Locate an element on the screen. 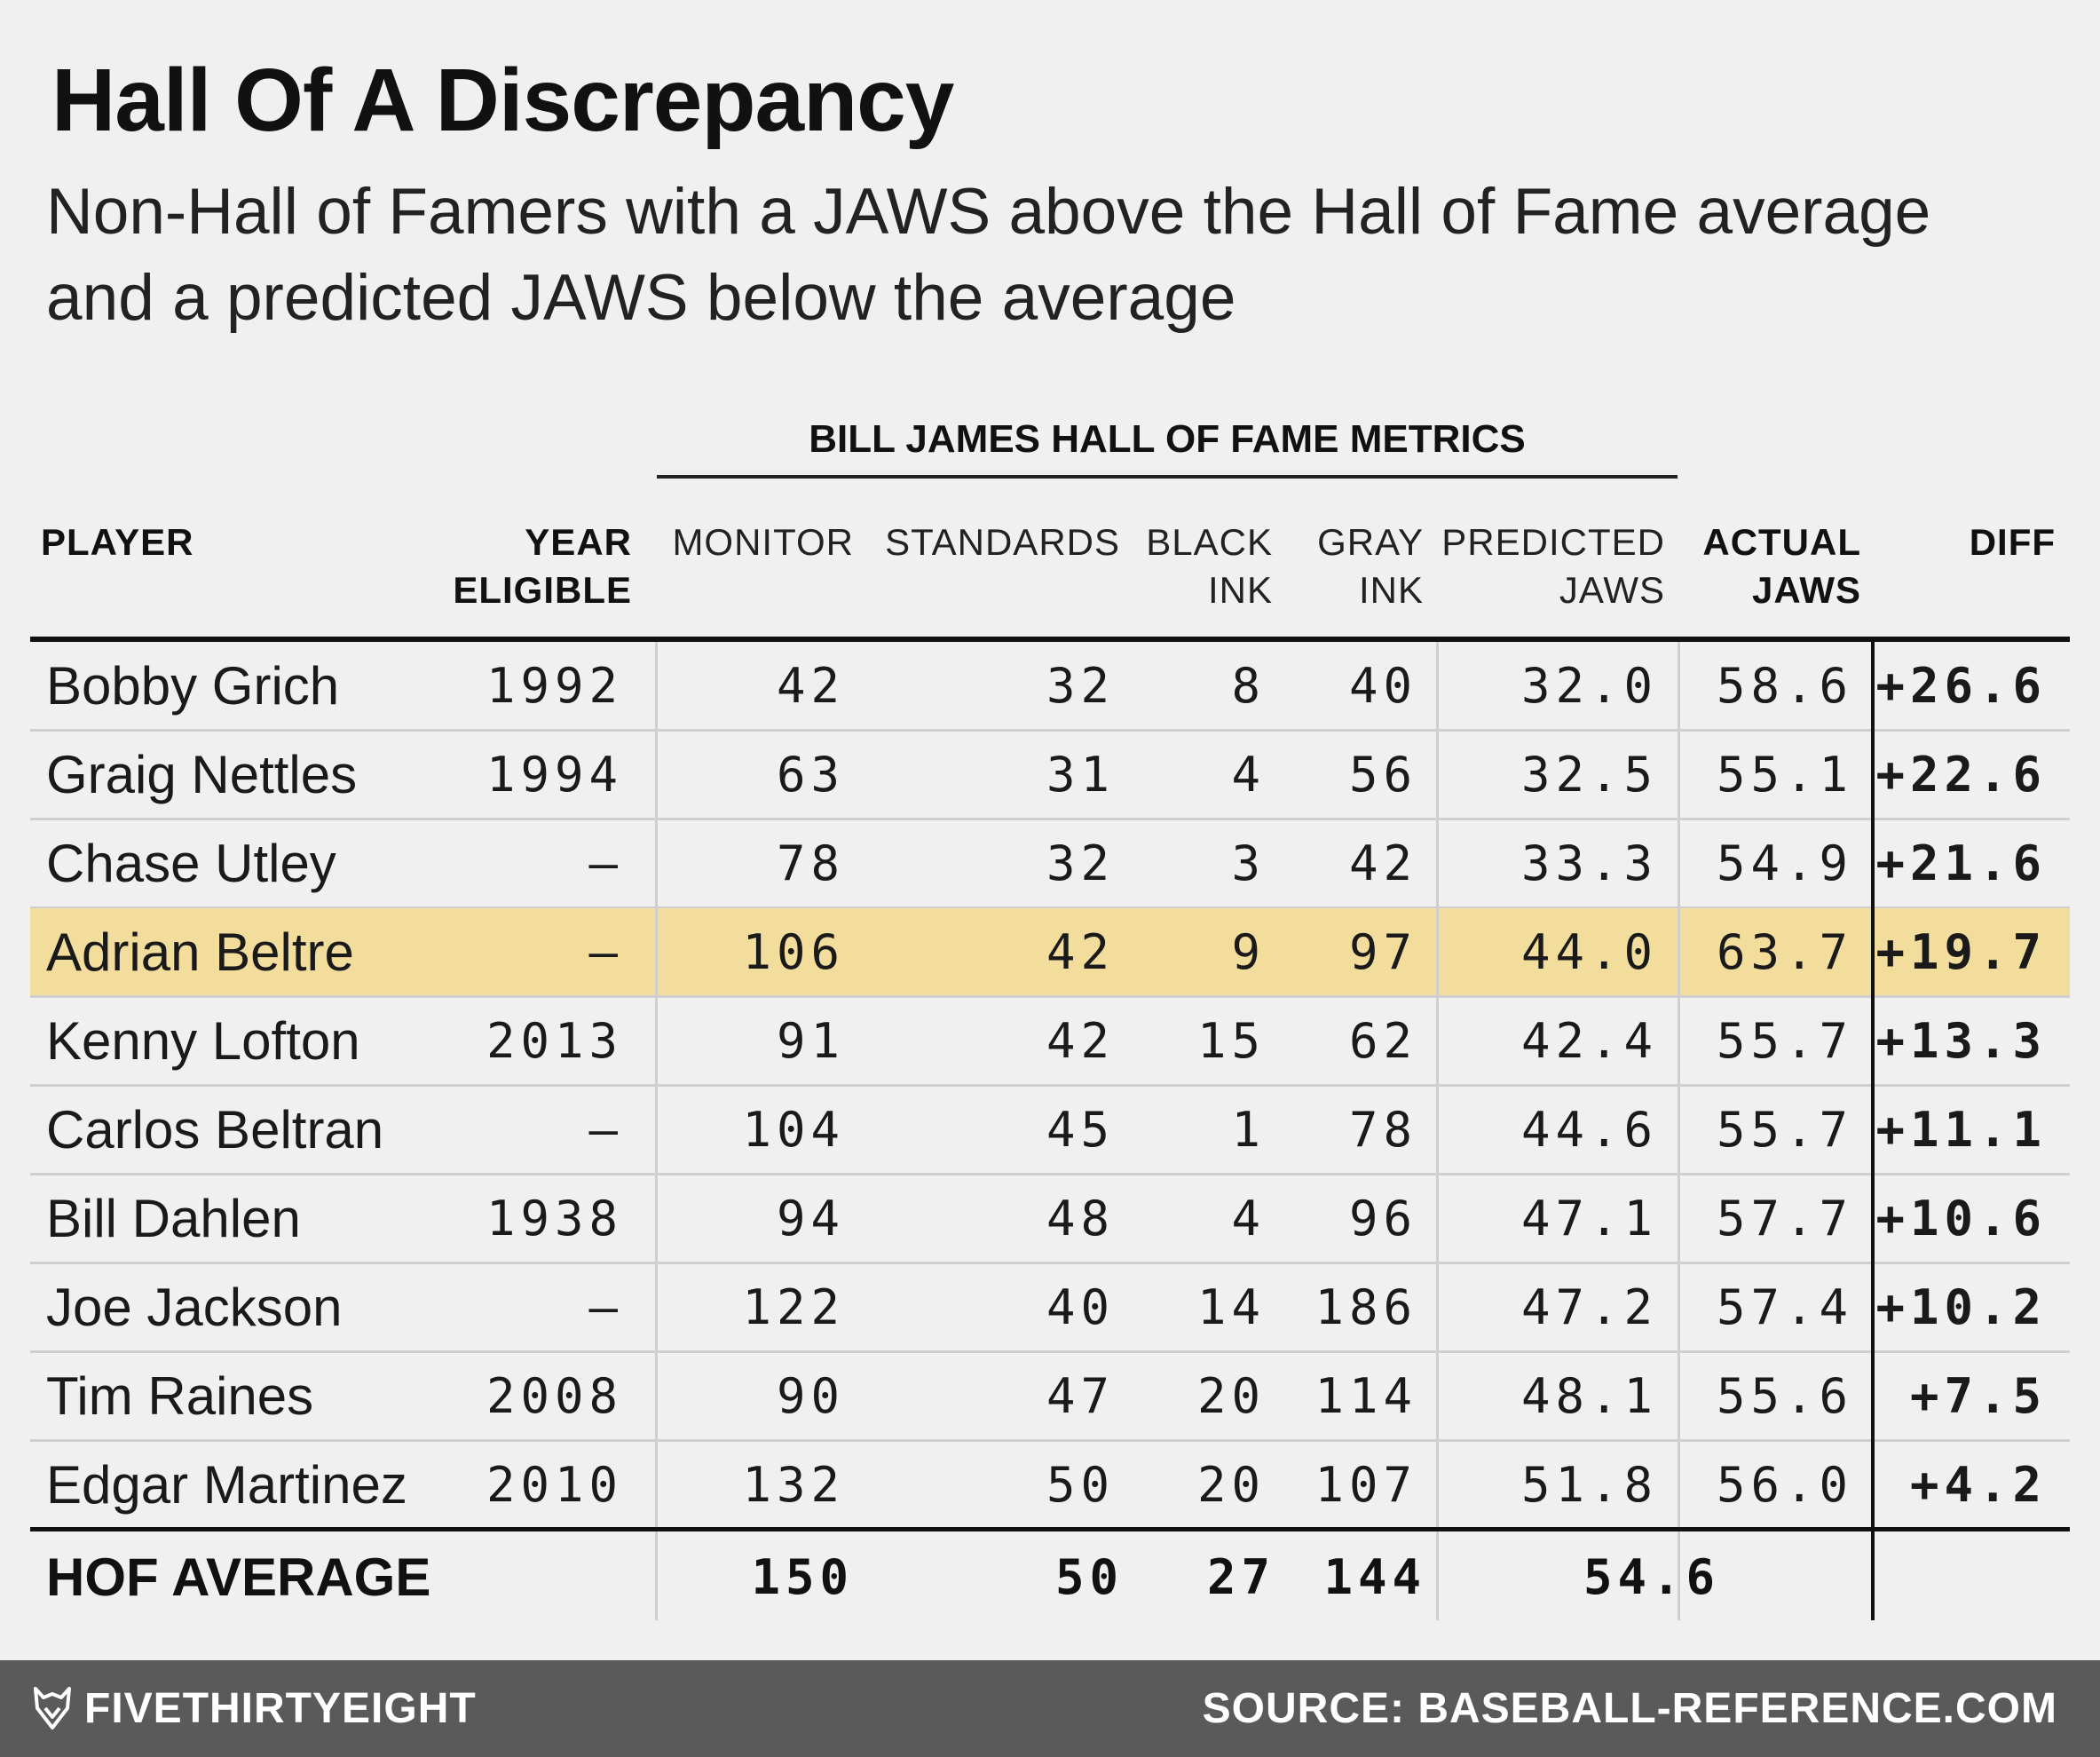 The width and height of the screenshot is (2100, 1757). cell-predicted: 44.6 is located at coordinates (1589, 1130).